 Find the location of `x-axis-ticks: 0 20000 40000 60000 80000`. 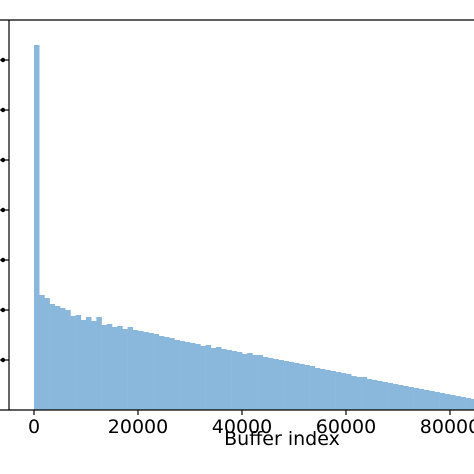

x-axis-ticks: 0 20000 40000 60000 80000 is located at coordinates (251, 424).